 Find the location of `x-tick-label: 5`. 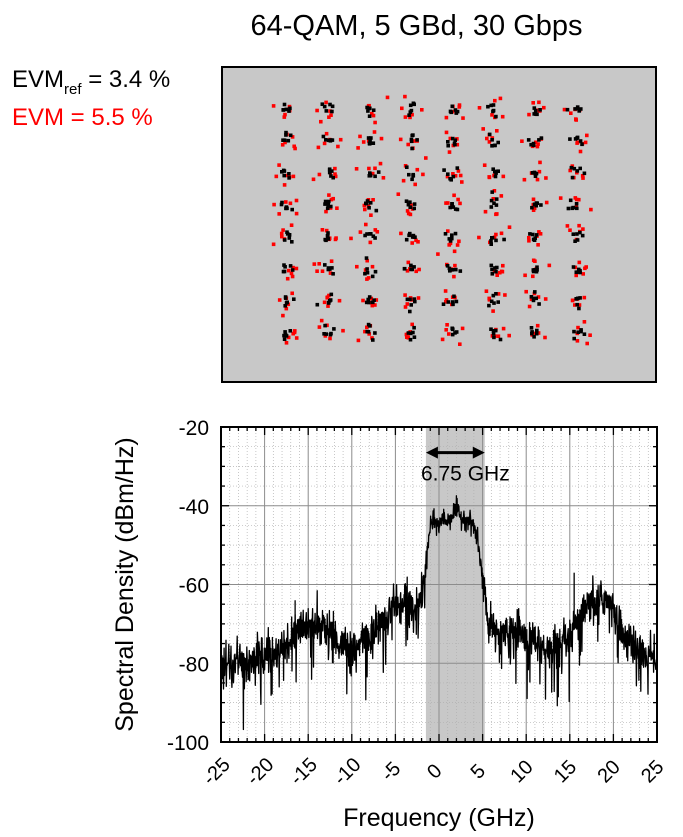

x-tick-label: 5 is located at coordinates (478, 771).